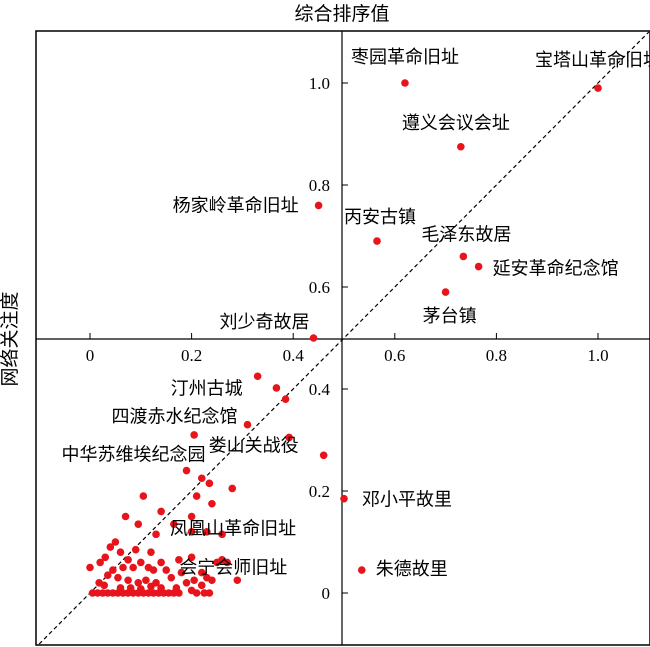 This screenshot has width=650, height=647. I want to click on point-label: 邓小平故里, so click(407, 500).